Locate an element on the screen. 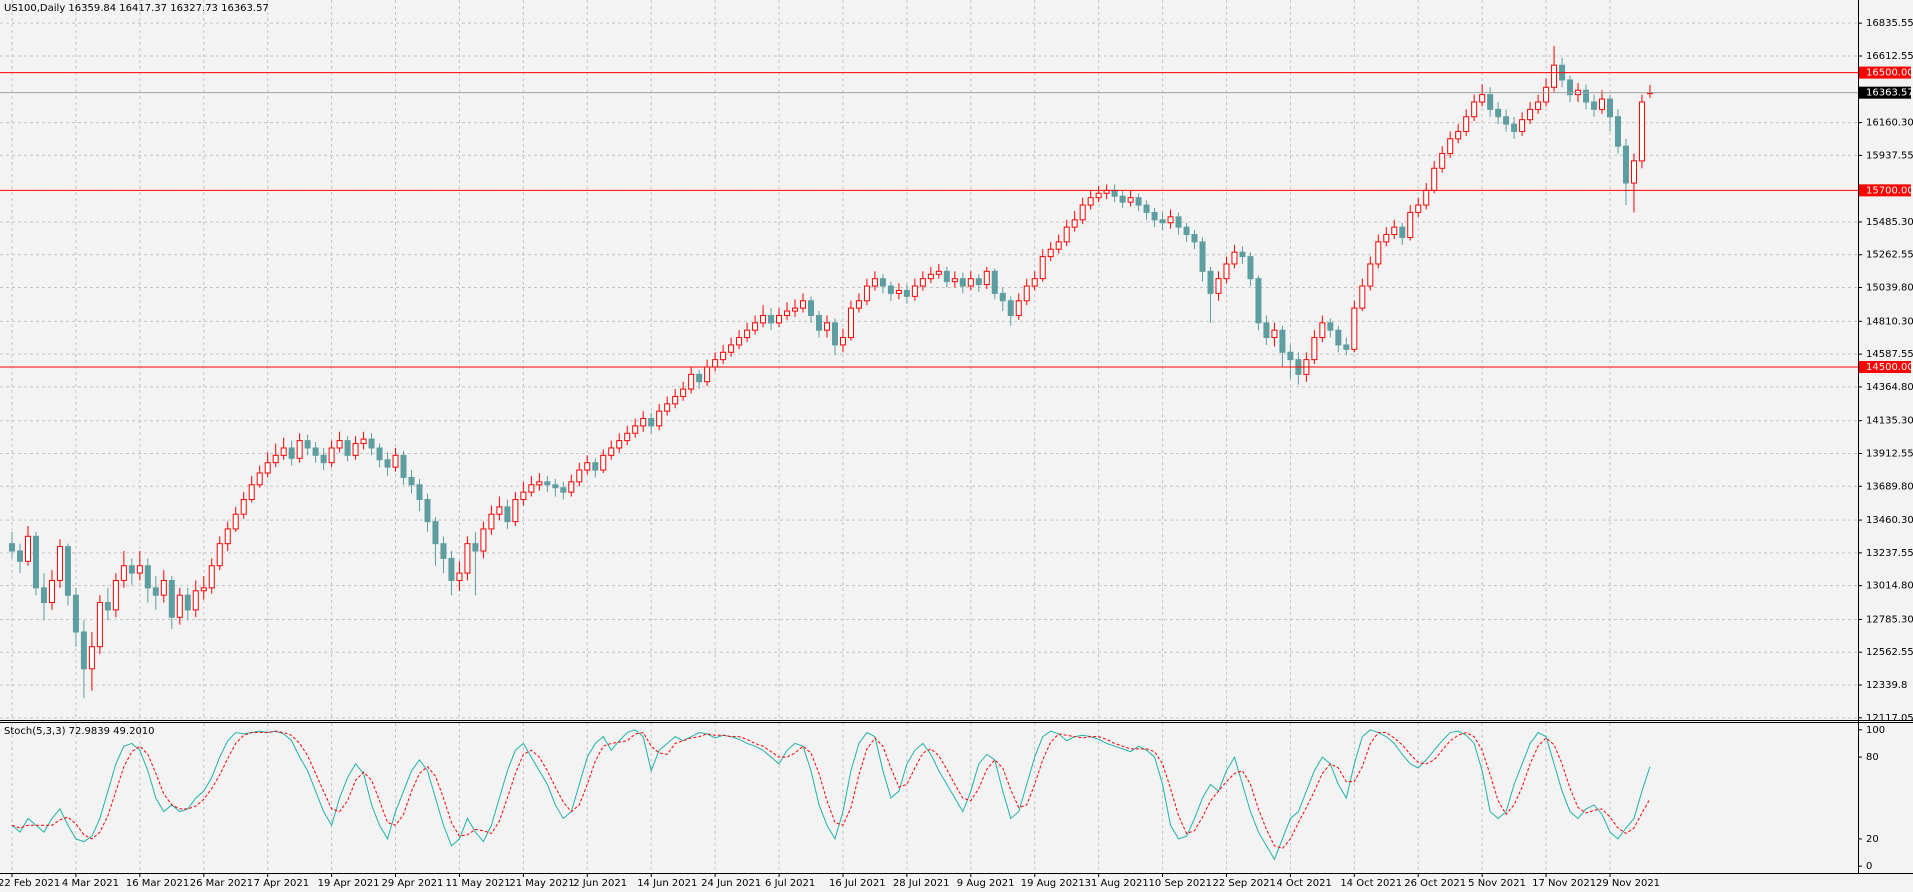  y-tick-label: 13460.30 is located at coordinates (1889, 520).